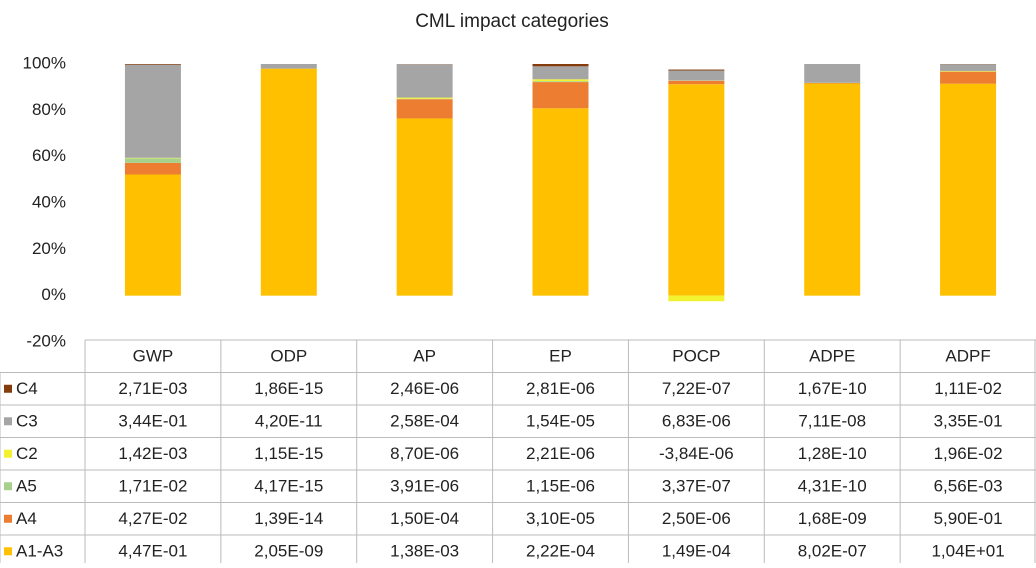 The height and width of the screenshot is (568, 1036). I want to click on table-cell: 2,58E-04, so click(424, 421).